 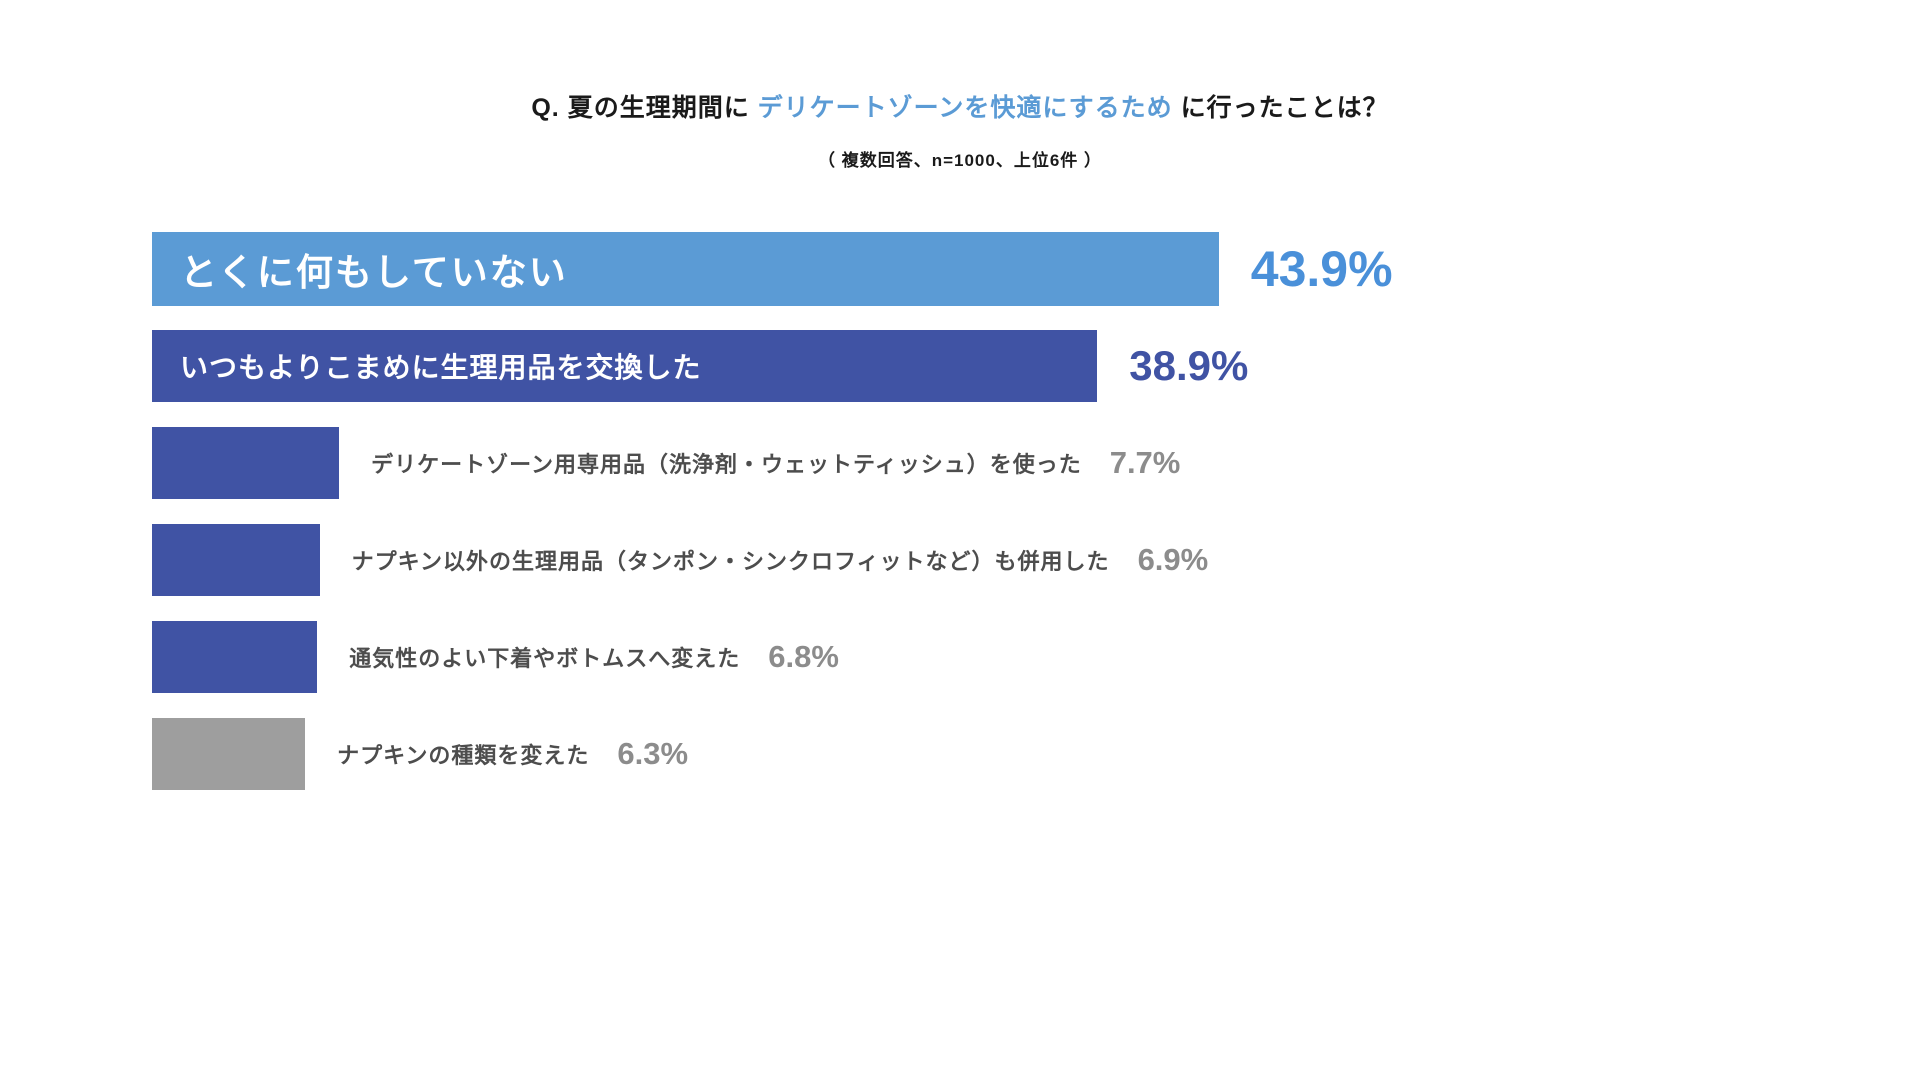 I want to click on bar-row: 通気性のよい下着やボトムスへ変えた 6.8%, so click(x=1036, y=657).